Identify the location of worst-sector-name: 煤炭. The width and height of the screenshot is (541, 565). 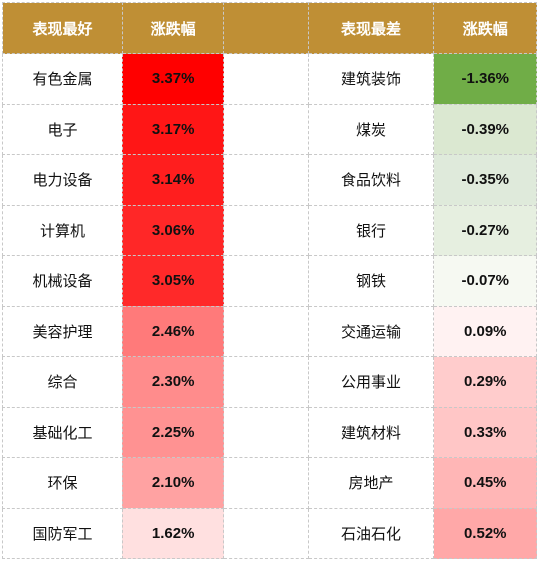
(371, 129).